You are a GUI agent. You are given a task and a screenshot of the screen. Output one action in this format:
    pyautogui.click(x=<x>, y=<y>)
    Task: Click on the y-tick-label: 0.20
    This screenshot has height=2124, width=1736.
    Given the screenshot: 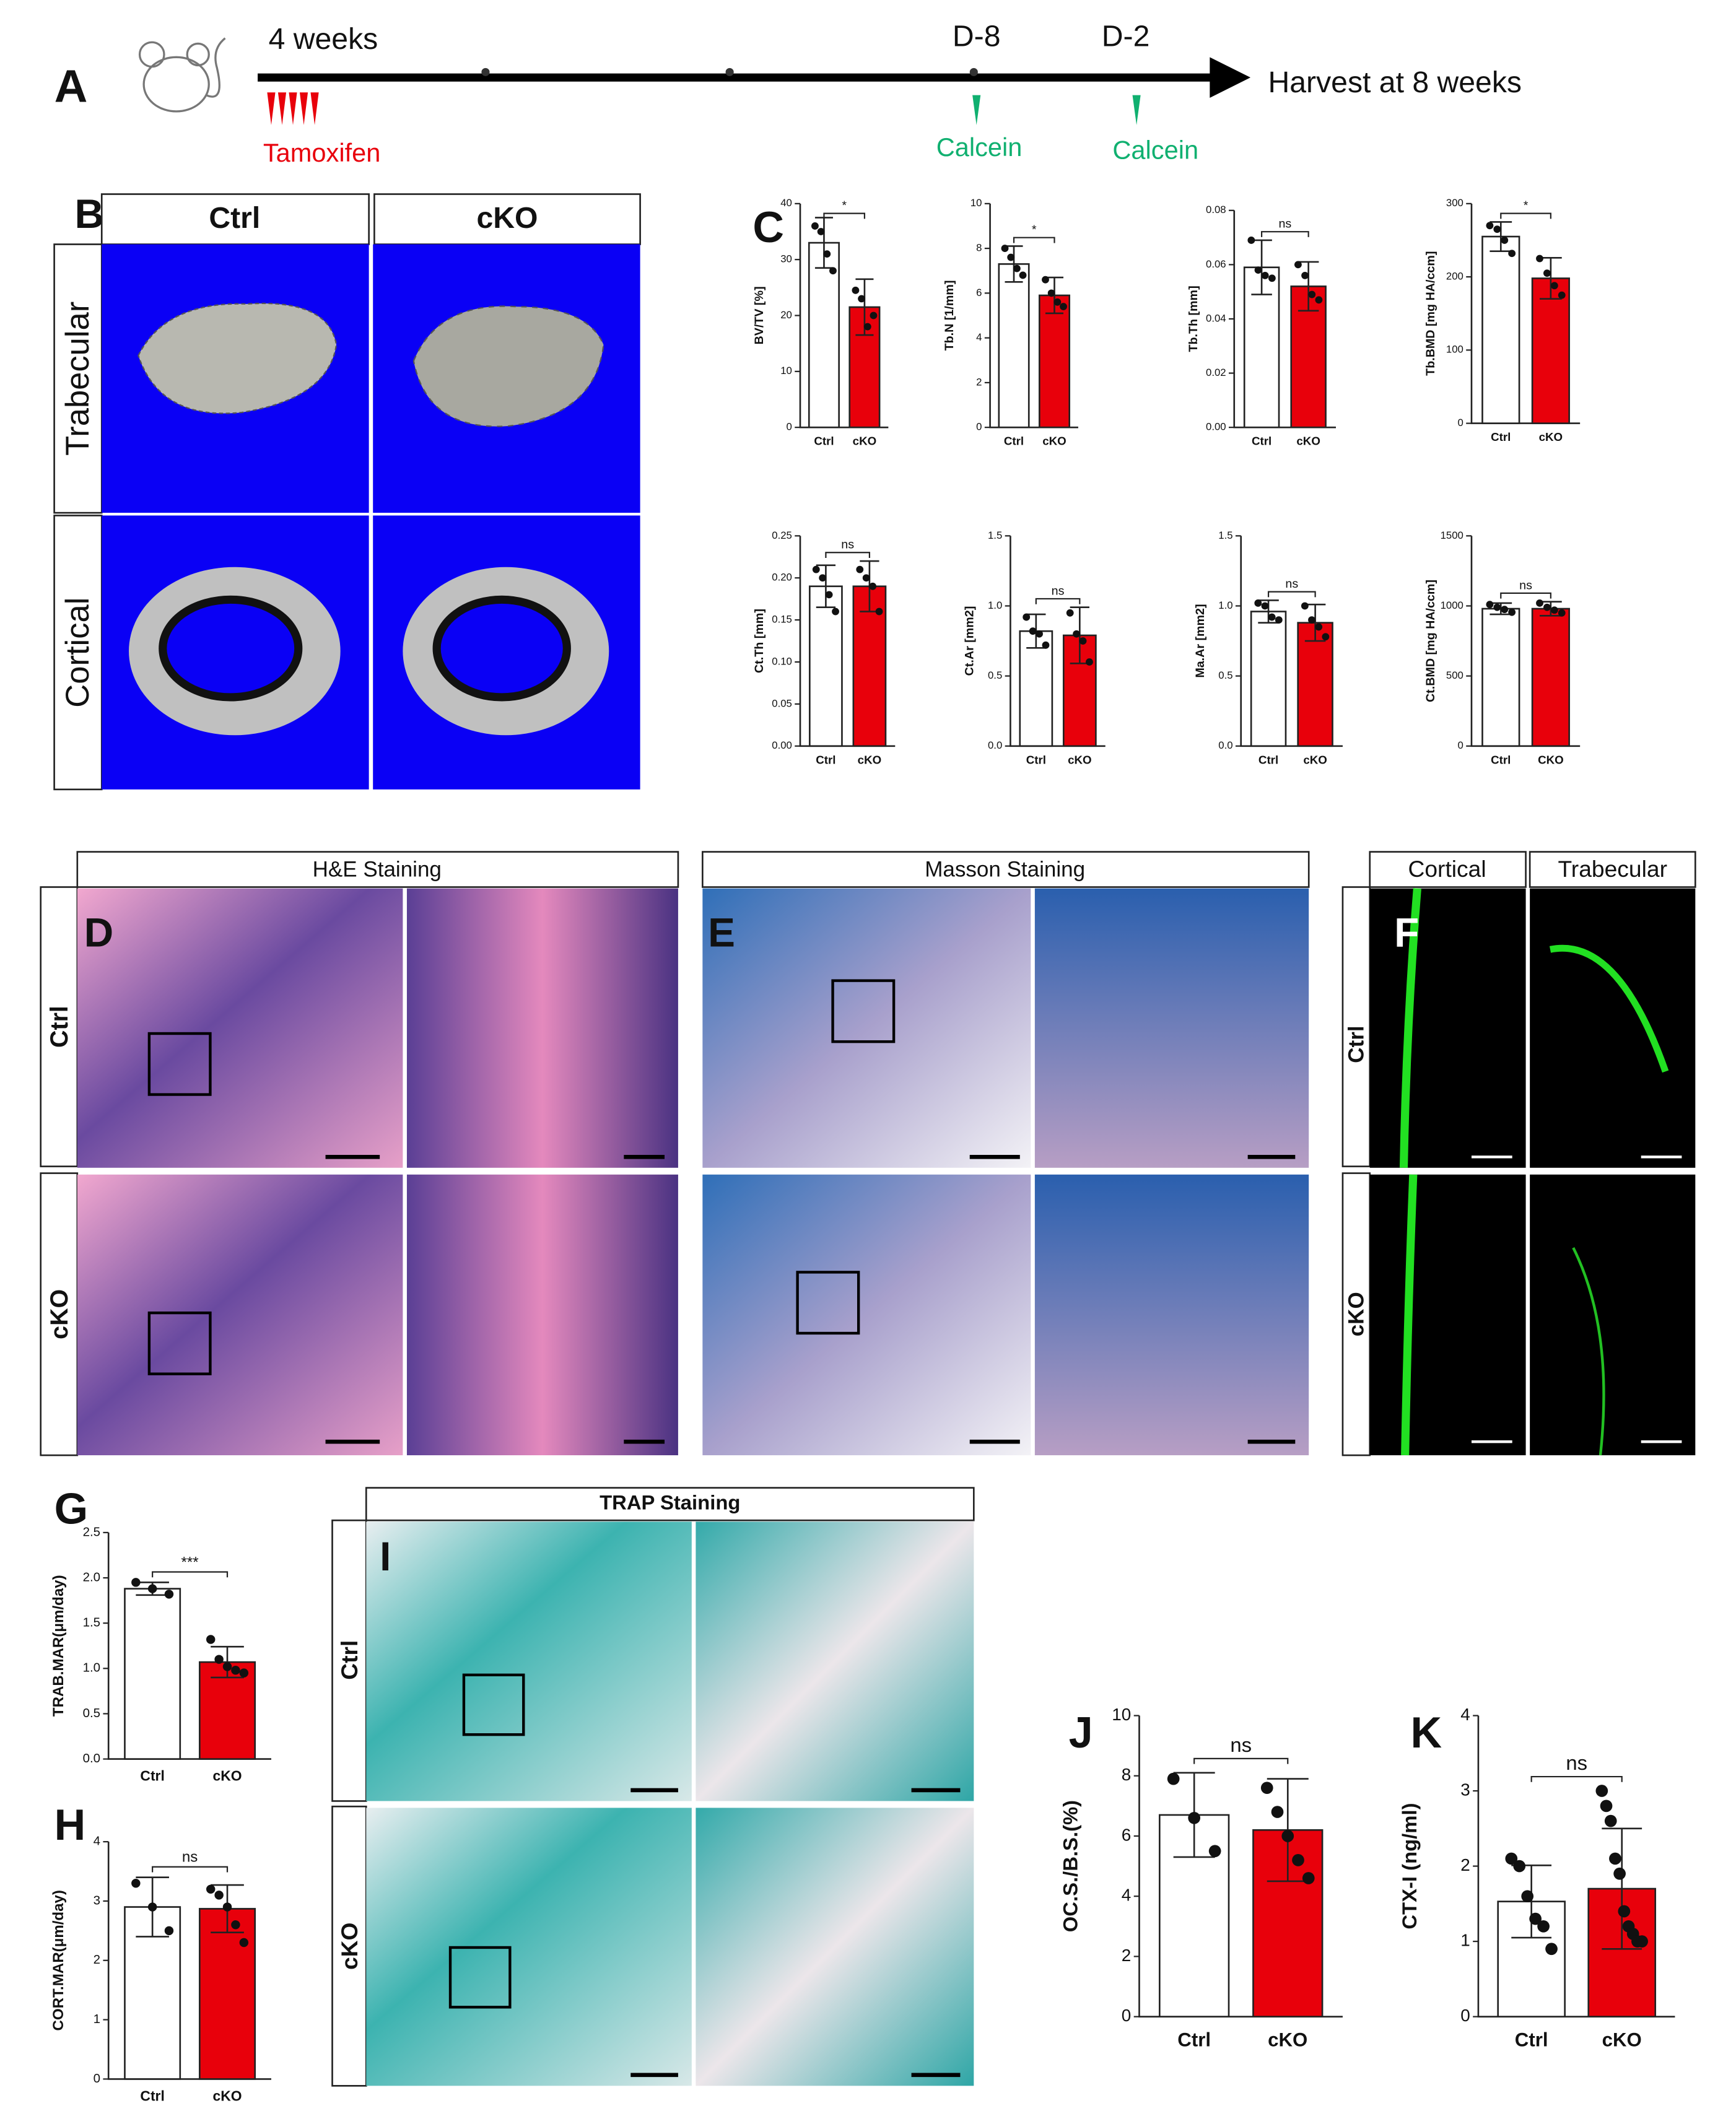 What is the action you would take?
    pyautogui.click(x=782, y=578)
    